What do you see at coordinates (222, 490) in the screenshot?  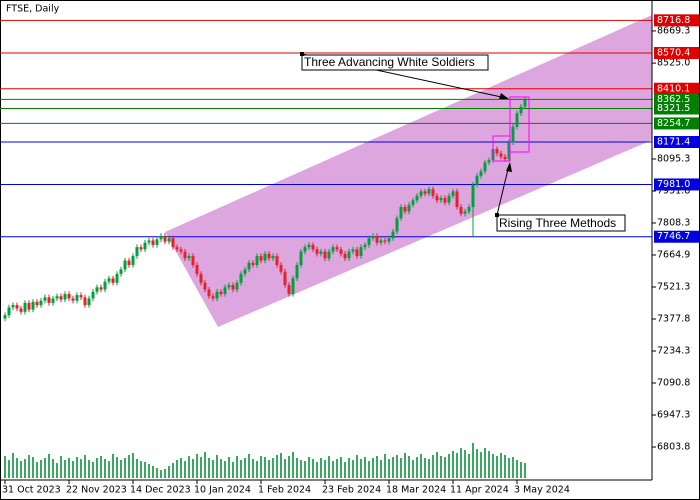 I see `x-tick-label: 10 Jan 2024` at bounding box center [222, 490].